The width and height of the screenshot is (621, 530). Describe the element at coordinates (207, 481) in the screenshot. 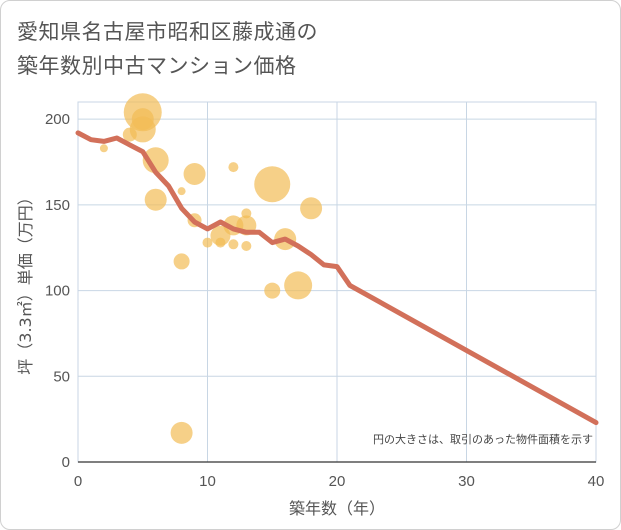

I see `x-tick-label: 10` at that location.